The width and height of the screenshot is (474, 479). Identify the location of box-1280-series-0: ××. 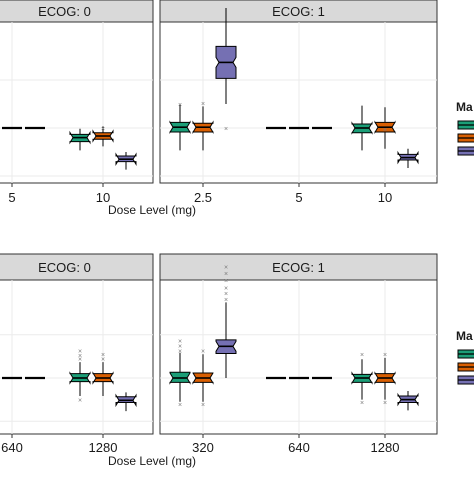
(362, 379).